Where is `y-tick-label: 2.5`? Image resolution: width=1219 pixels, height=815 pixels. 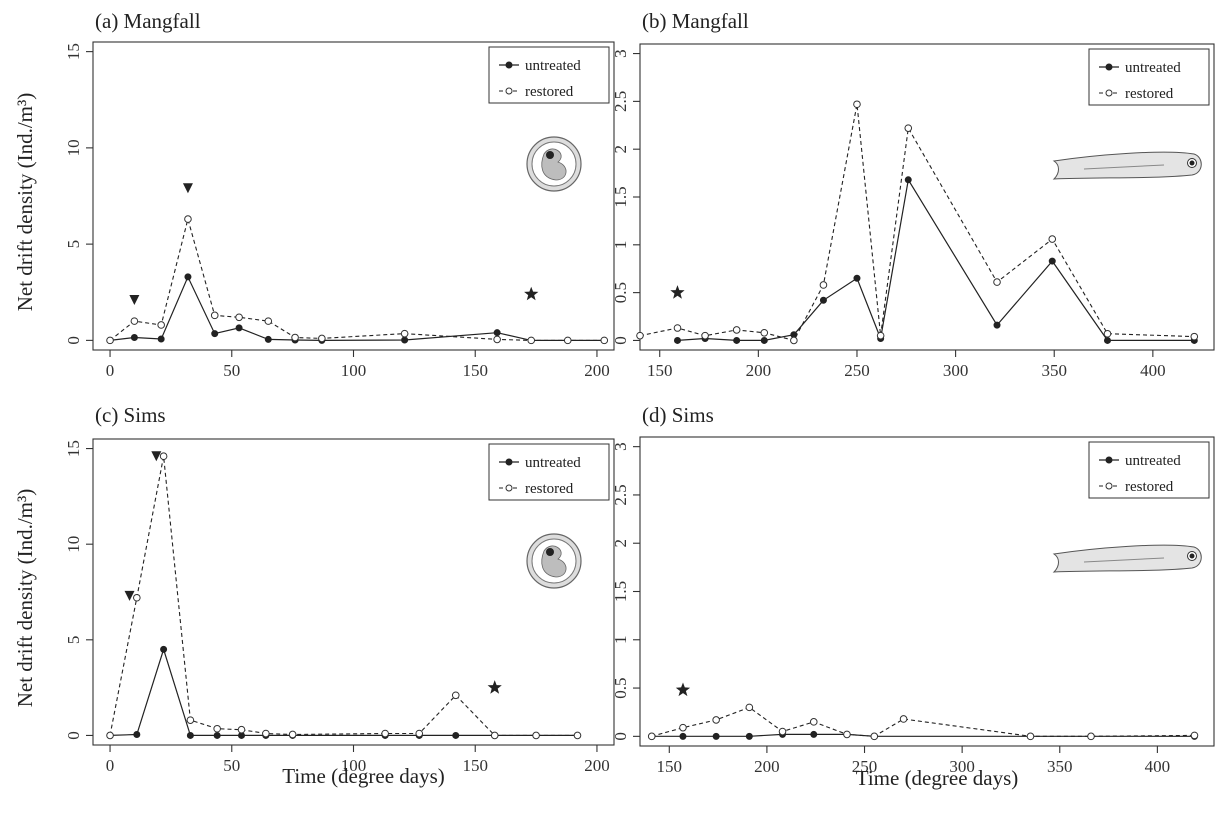 y-tick-label: 2.5 is located at coordinates (620, 101).